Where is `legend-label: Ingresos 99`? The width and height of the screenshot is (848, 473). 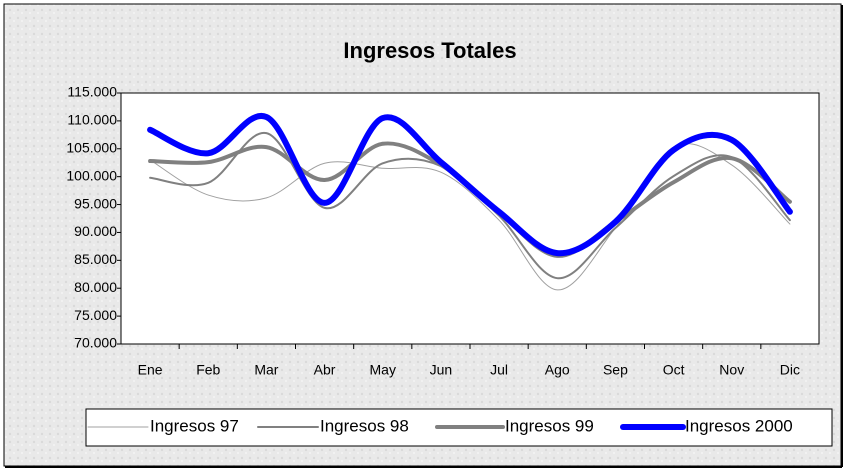
legend-label: Ingresos 99 is located at coordinates (549, 425).